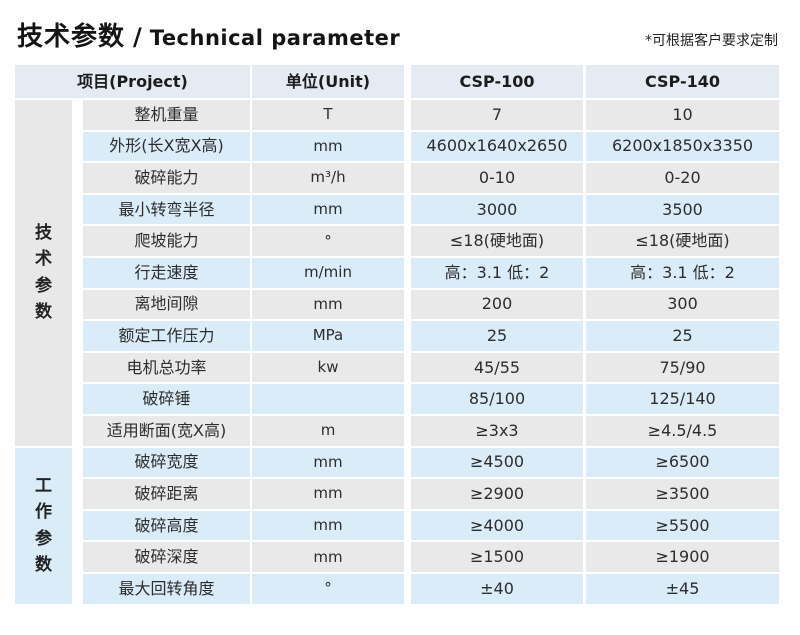 The height and width of the screenshot is (635, 800). Describe the element at coordinates (497, 81) in the screenshot. I see `header-model-csp100: CSP-100` at that location.